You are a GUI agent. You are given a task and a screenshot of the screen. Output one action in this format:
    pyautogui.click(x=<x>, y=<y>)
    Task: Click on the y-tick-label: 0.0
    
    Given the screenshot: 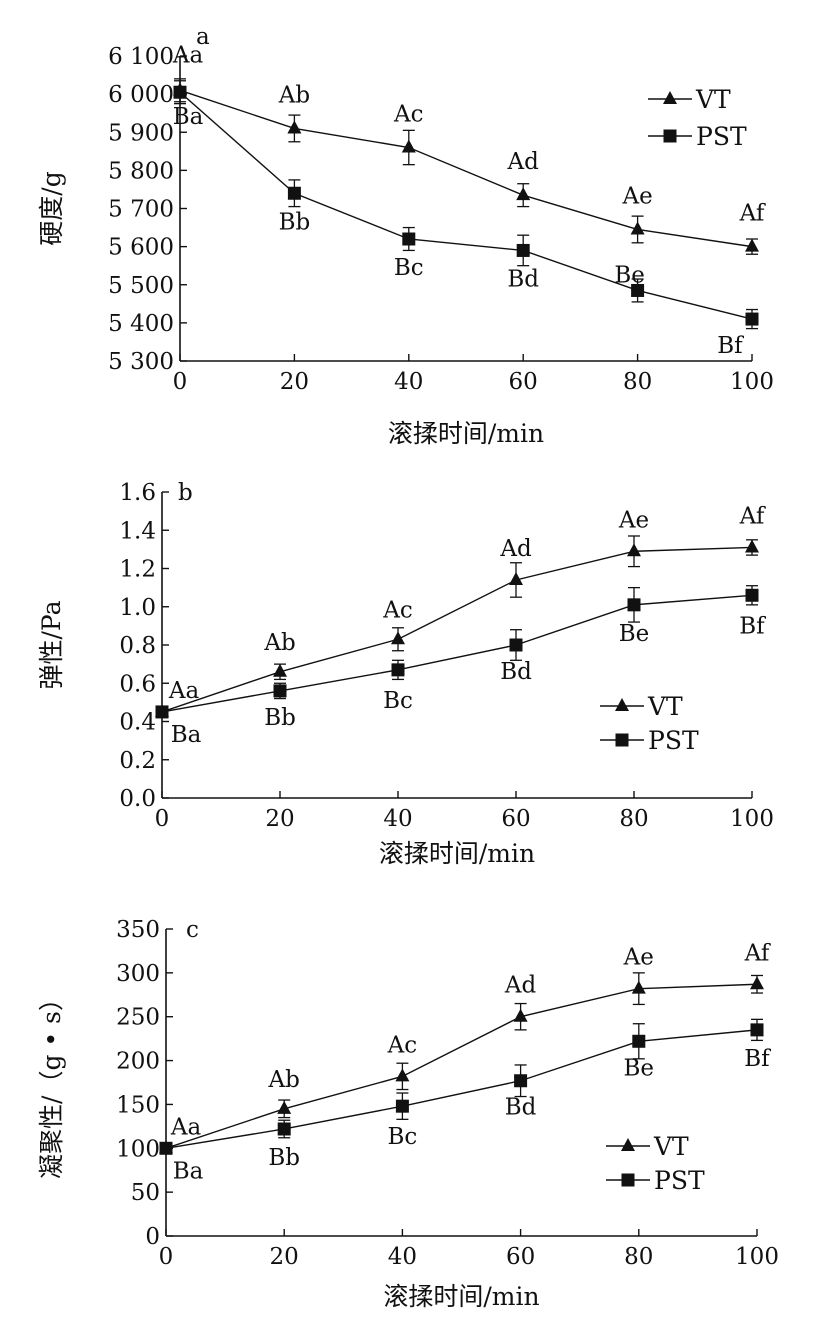 What is the action you would take?
    pyautogui.click(x=137, y=799)
    